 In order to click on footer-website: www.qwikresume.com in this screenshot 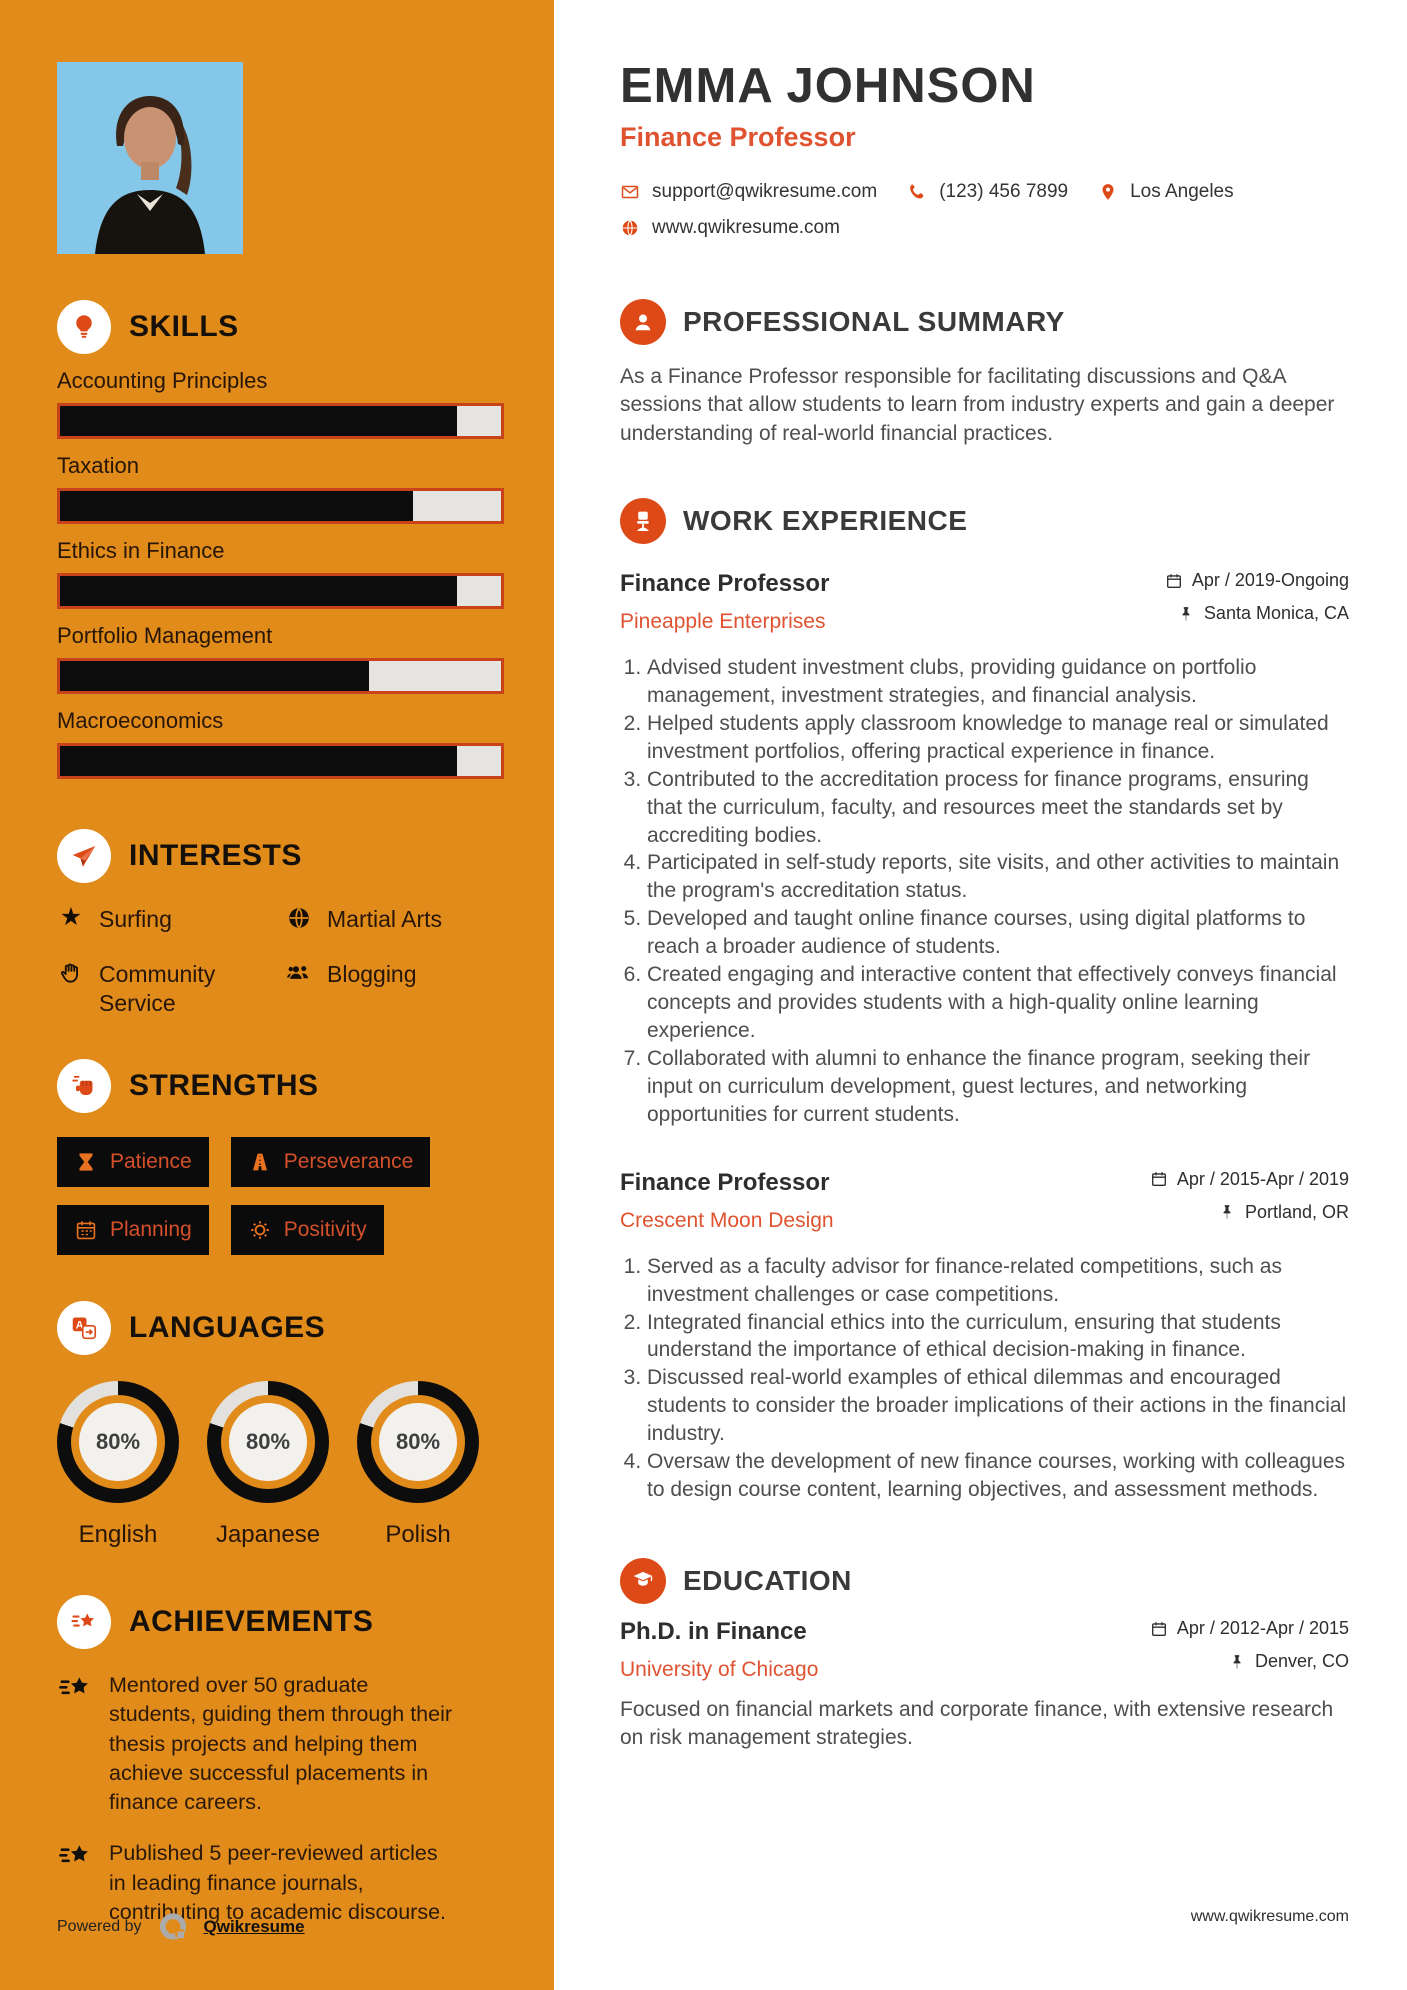, I will do `click(1269, 1916)`.